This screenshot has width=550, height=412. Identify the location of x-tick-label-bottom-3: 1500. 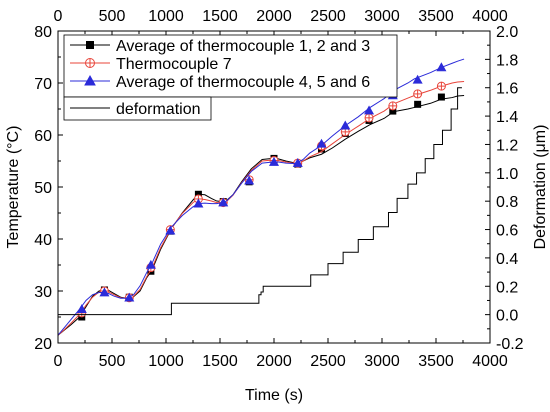
(220, 361).